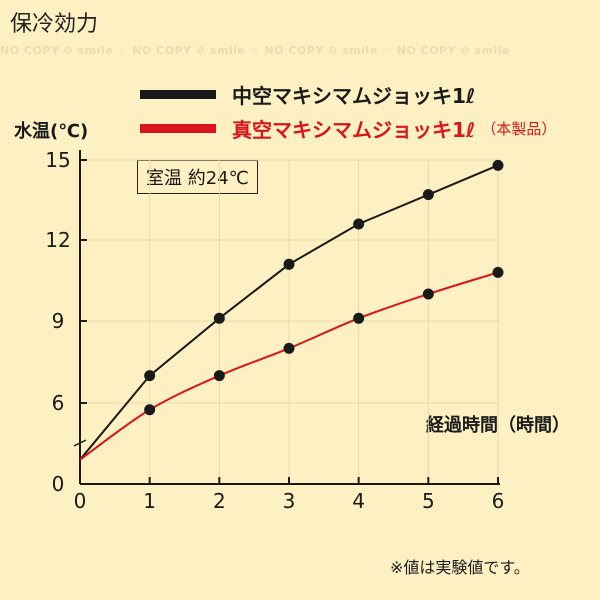  Describe the element at coordinates (428, 501) in the screenshot. I see `x-tick-label: 5` at that location.